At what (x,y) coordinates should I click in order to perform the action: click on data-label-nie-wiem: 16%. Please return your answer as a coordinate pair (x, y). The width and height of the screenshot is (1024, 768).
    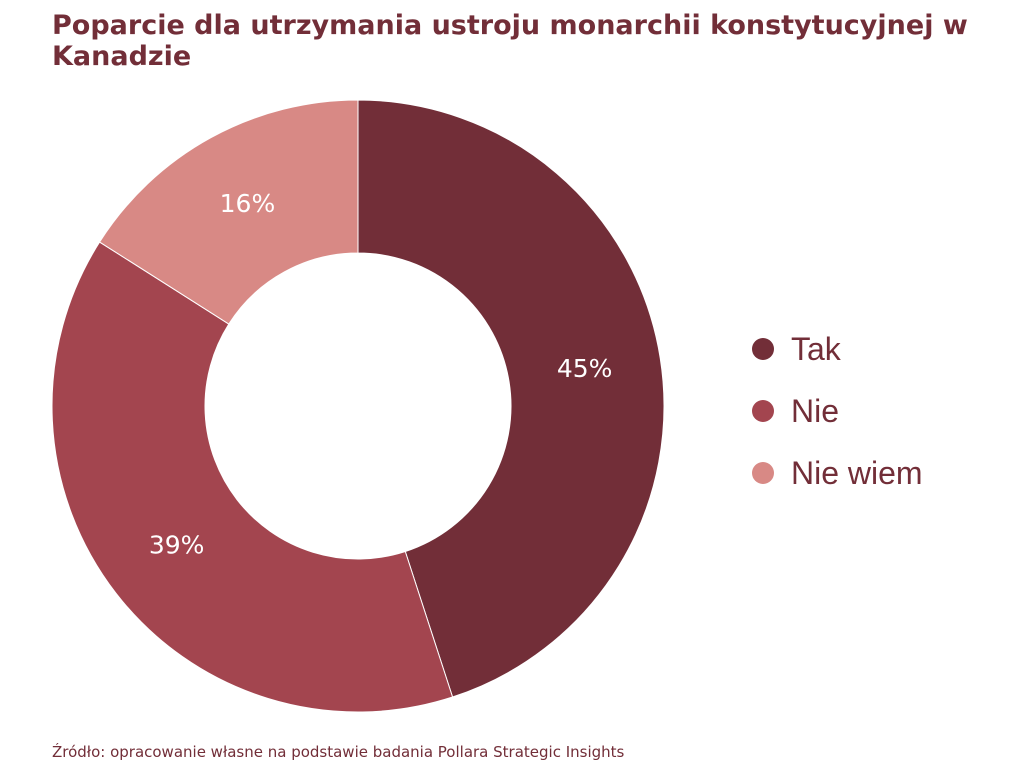
    Looking at the image, I should click on (248, 203).